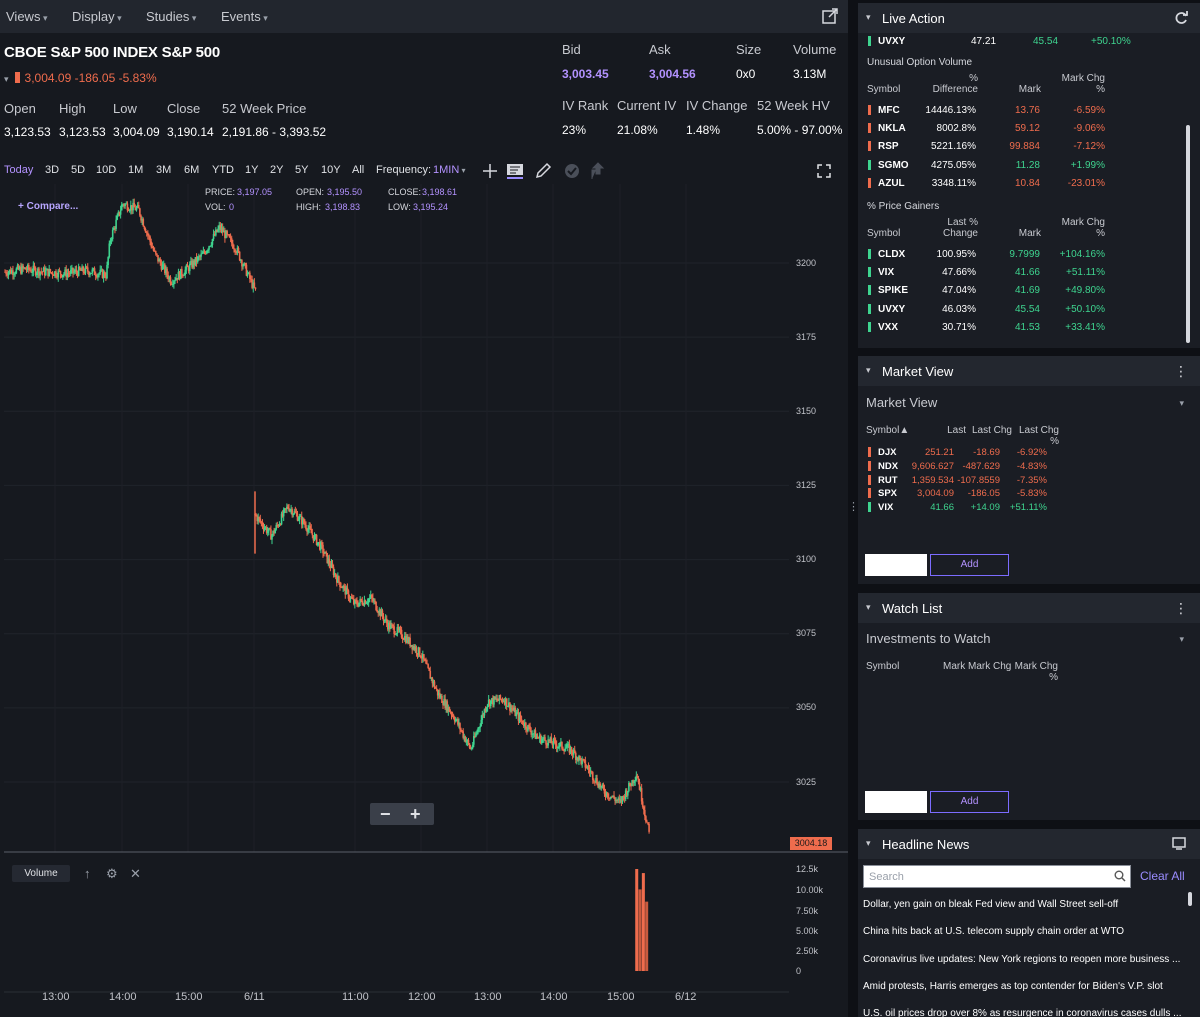  What do you see at coordinates (252, 170) in the screenshot?
I see `range-1y: 1Y` at bounding box center [252, 170].